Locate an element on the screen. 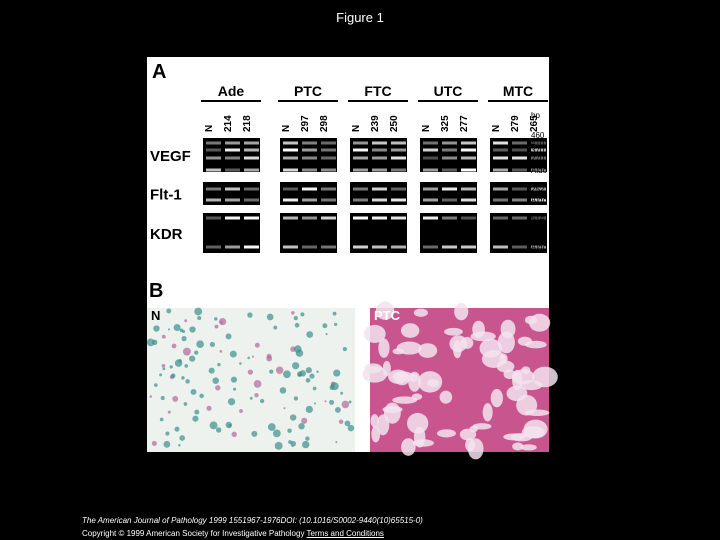  marker-label: 252 is located at coordinates (538, 189).